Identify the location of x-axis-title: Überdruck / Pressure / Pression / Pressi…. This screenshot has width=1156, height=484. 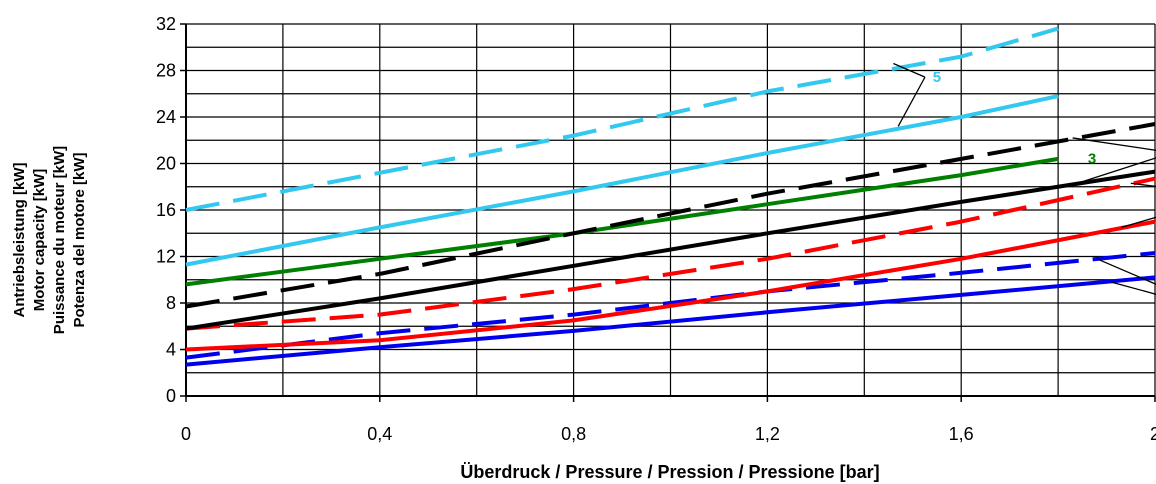
(669, 472).